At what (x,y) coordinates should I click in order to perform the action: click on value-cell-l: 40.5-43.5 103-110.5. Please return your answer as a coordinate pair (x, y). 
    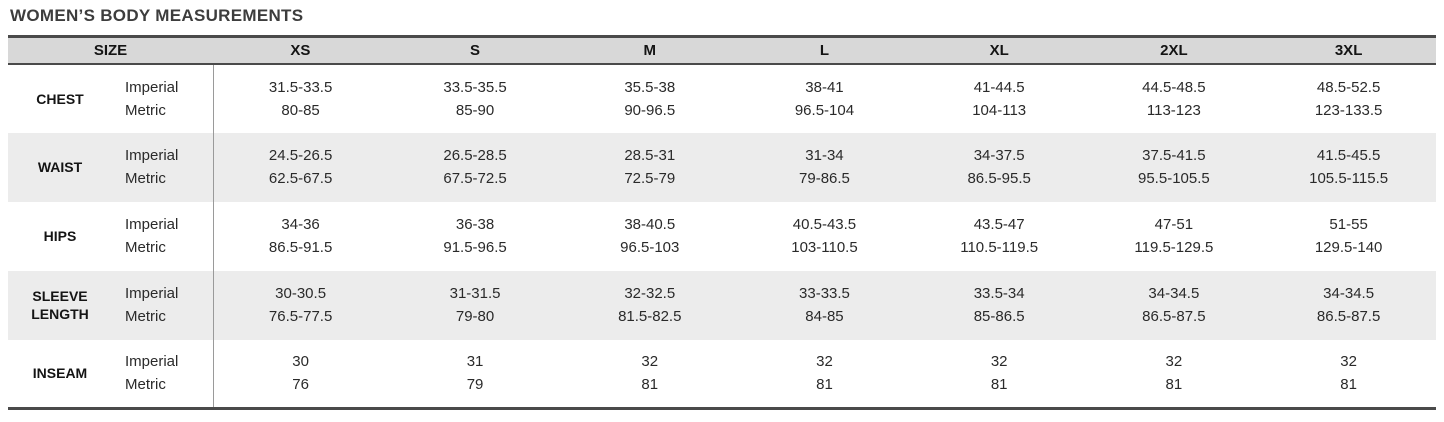
    Looking at the image, I should click on (824, 236).